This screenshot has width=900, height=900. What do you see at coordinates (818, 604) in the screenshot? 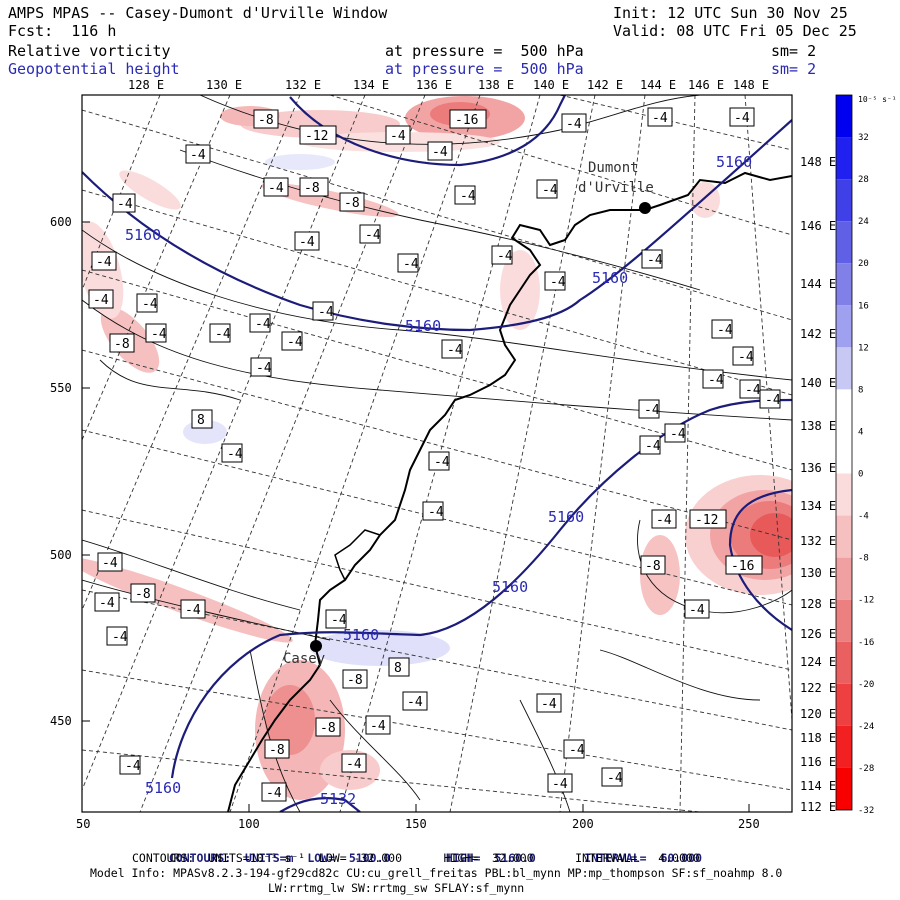
I see `svg-text: 128 E` at bounding box center [818, 604].